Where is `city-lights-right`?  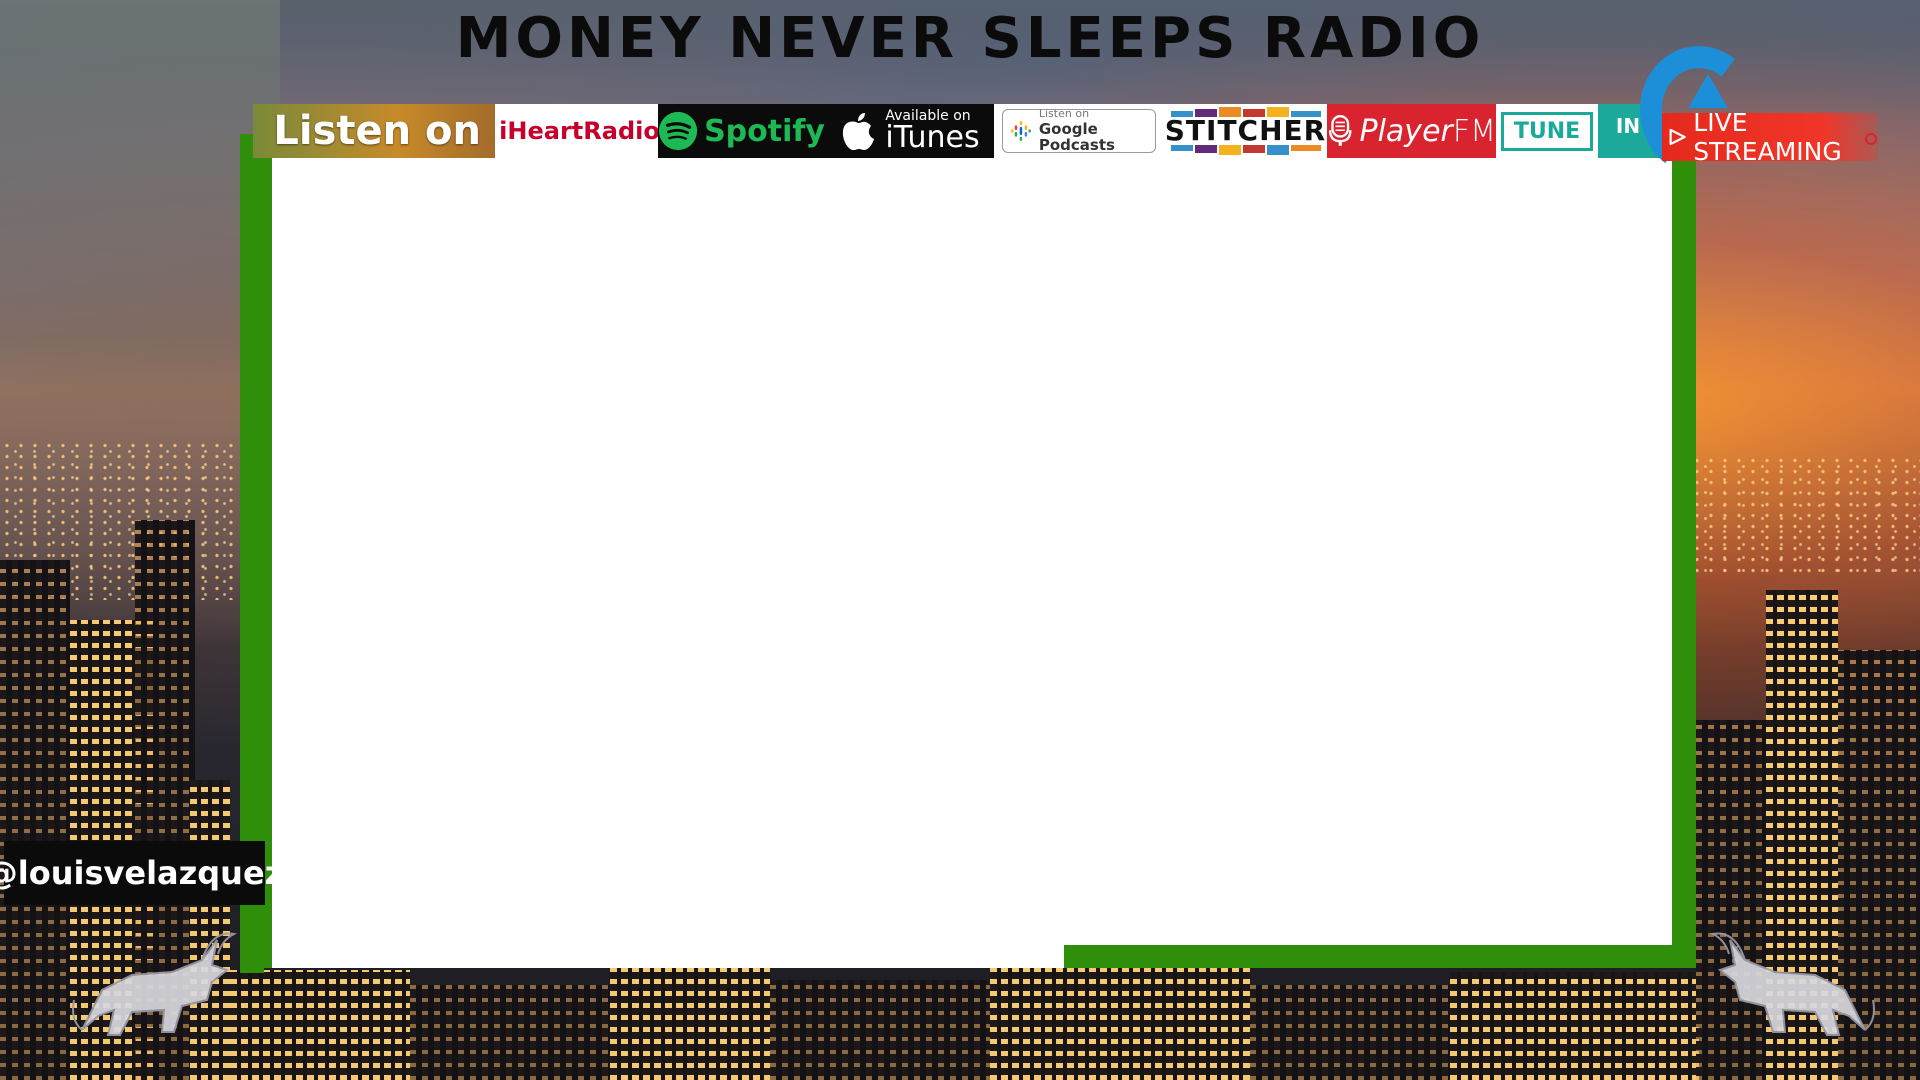
city-lights-right is located at coordinates (1805, 515).